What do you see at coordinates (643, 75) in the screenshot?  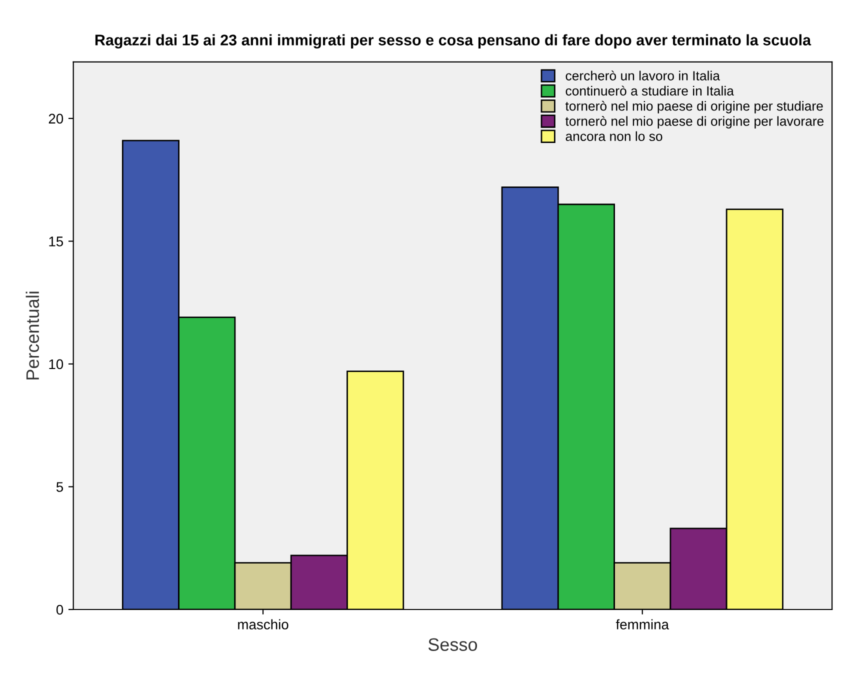 I see `legend-label: cercherò un lavoro in Italia` at bounding box center [643, 75].